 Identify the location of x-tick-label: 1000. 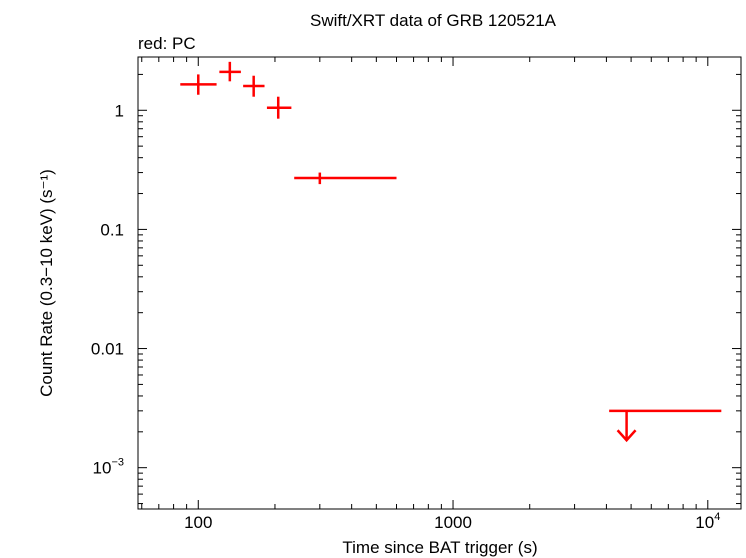
(453, 522).